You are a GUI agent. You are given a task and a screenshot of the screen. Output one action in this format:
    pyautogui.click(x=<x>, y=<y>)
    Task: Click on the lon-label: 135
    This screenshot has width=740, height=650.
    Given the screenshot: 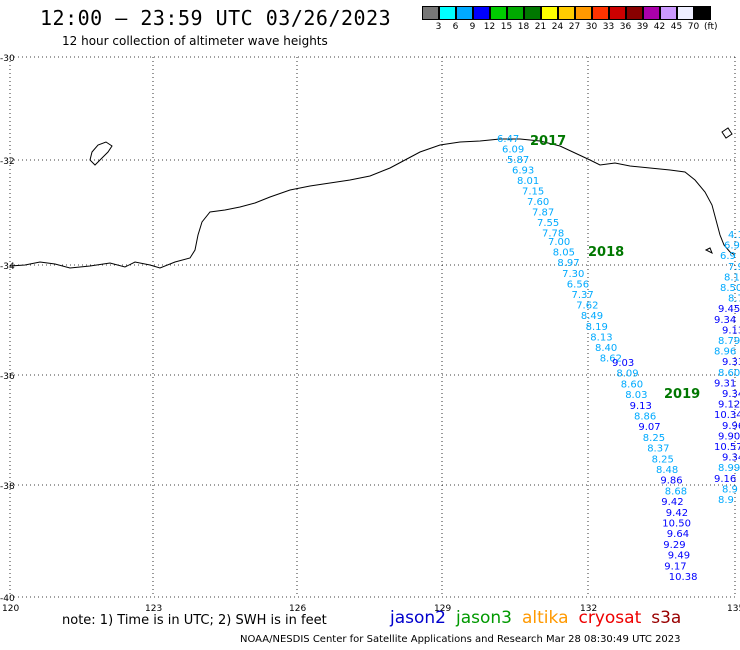 What is the action you would take?
    pyautogui.click(x=733, y=609)
    